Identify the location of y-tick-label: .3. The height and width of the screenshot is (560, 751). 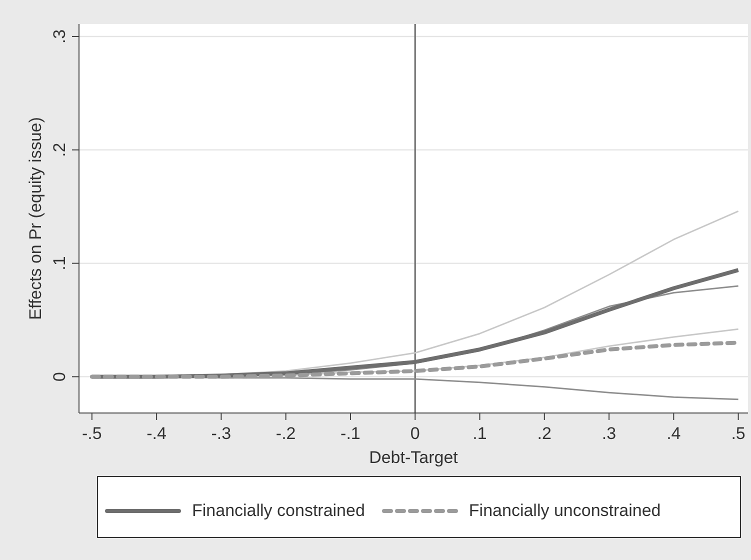
(59, 36).